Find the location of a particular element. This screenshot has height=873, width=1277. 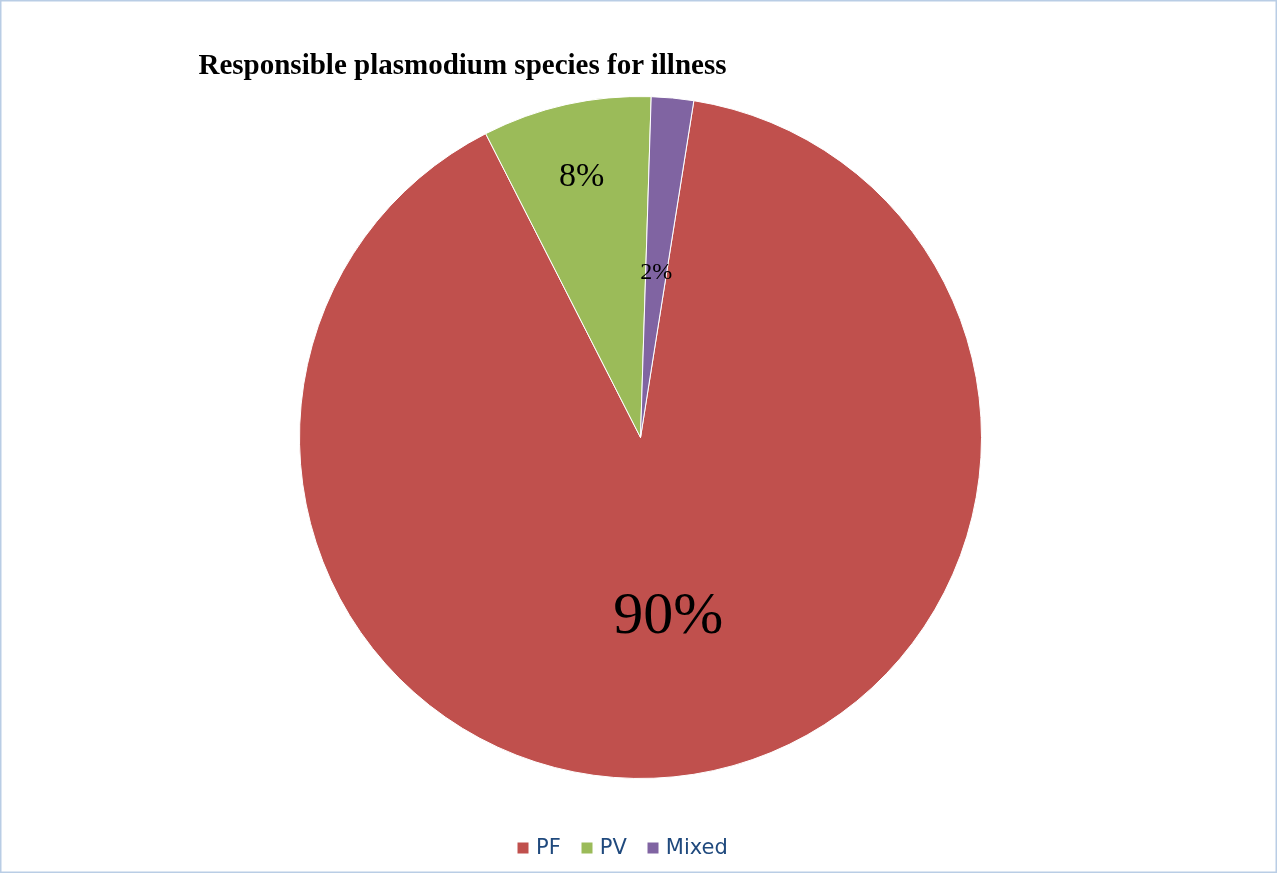

data-label: 8% is located at coordinates (582, 175).